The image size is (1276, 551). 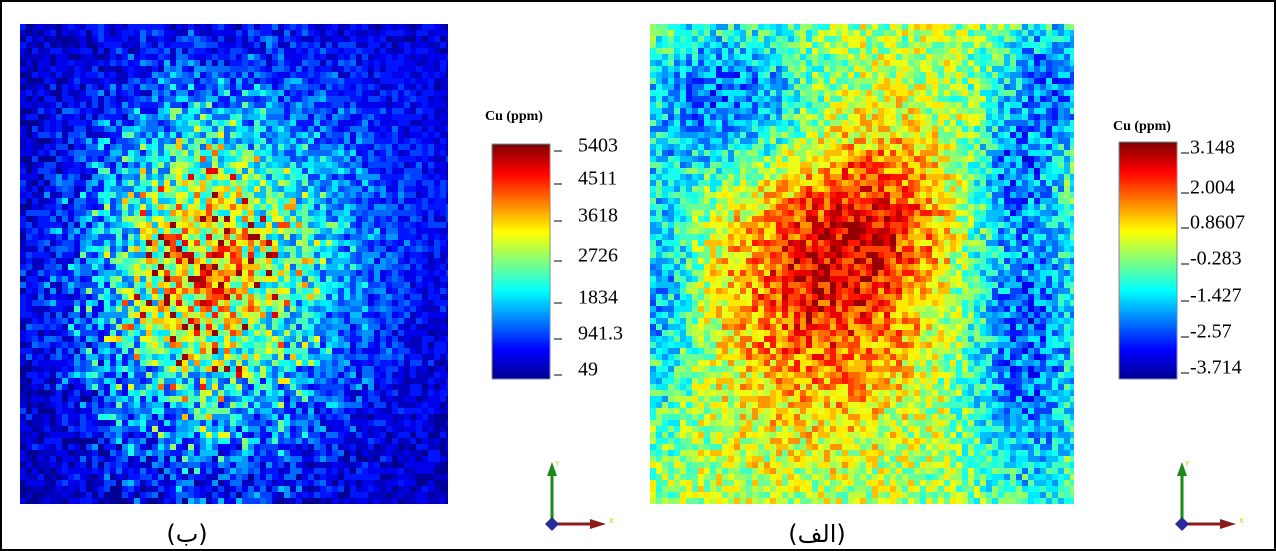 I want to click on tick-label: 0.8607, so click(x=1217, y=223).